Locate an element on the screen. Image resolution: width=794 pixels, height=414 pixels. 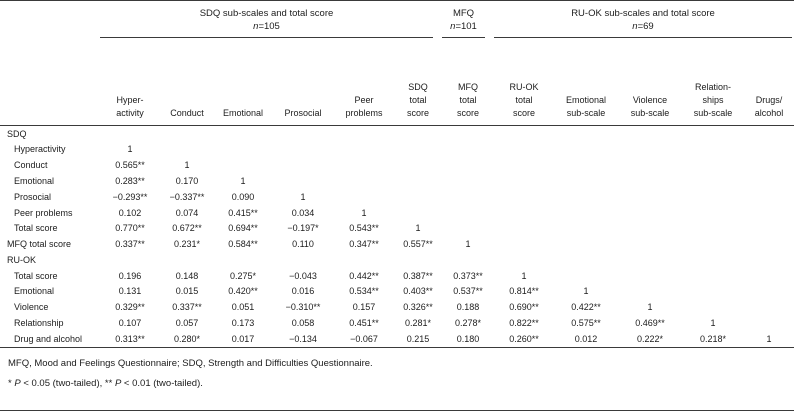
table-cell: 0.148 is located at coordinates (187, 275).